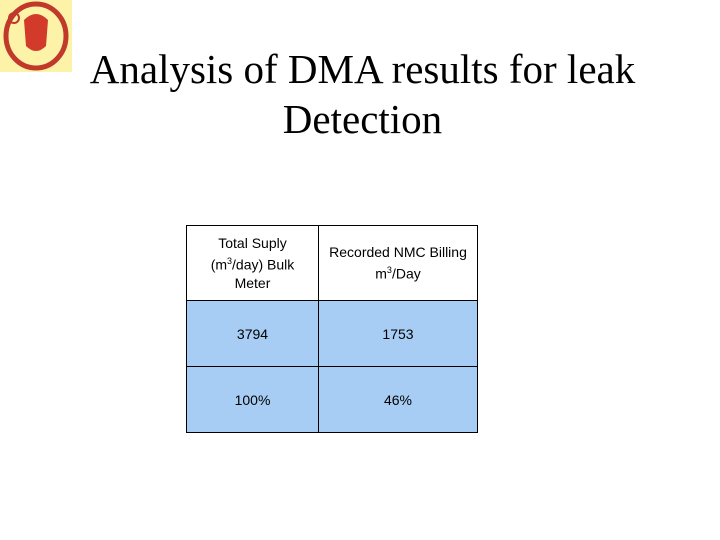  What do you see at coordinates (398, 399) in the screenshot?
I see `cell: 46%` at bounding box center [398, 399].